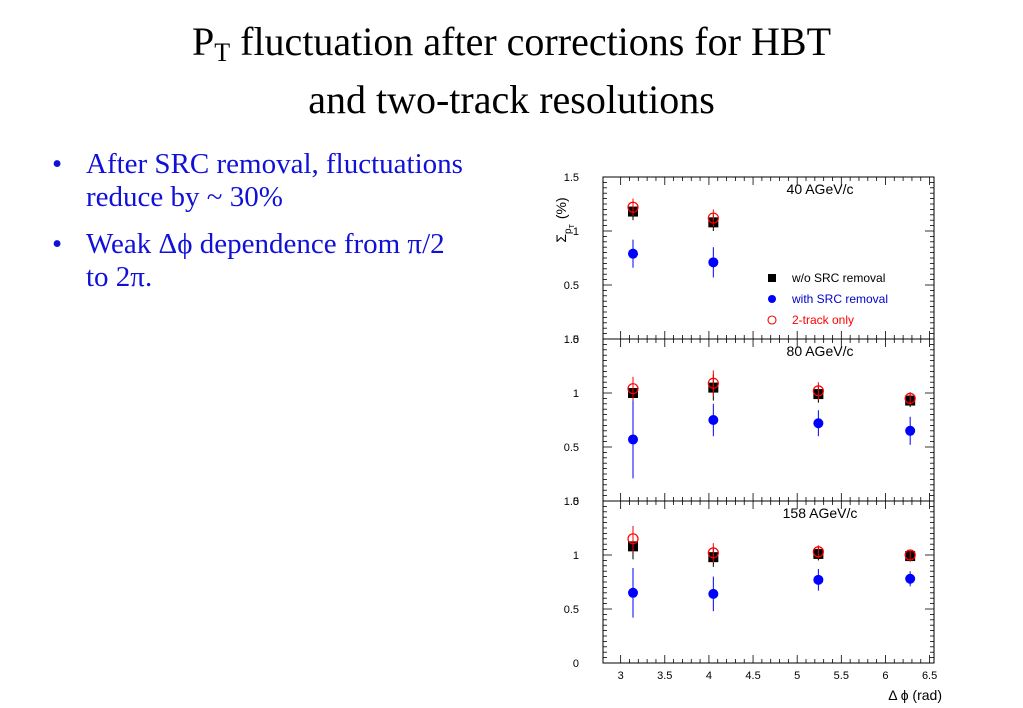 This screenshot has height=708, width=1023. I want to click on legend-label: w/o SRC removal, so click(838, 278).